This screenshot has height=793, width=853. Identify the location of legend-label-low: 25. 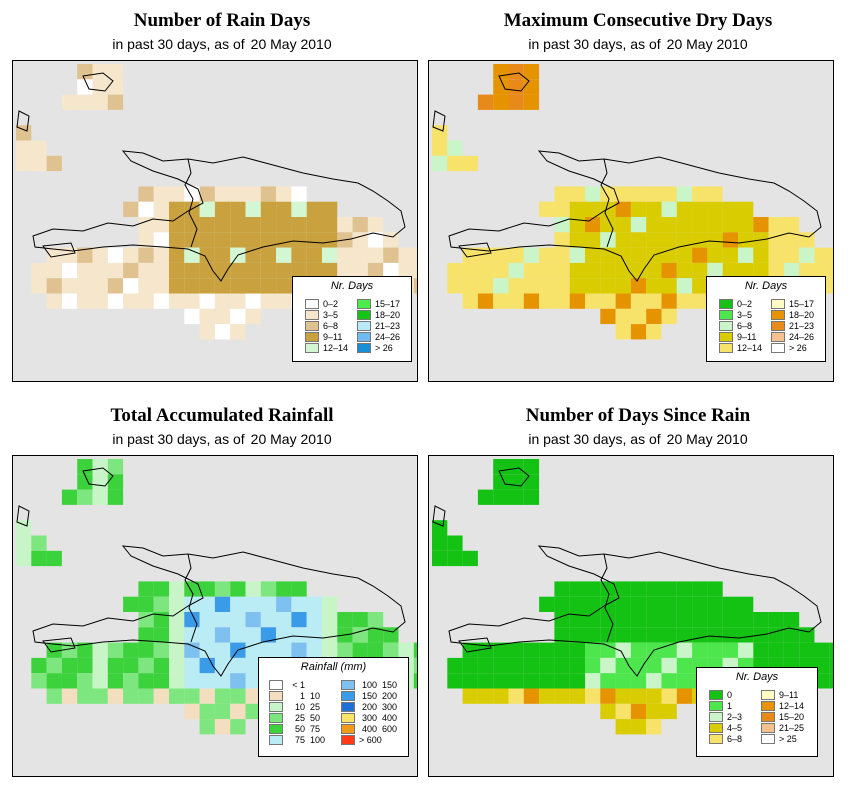
(299, 717).